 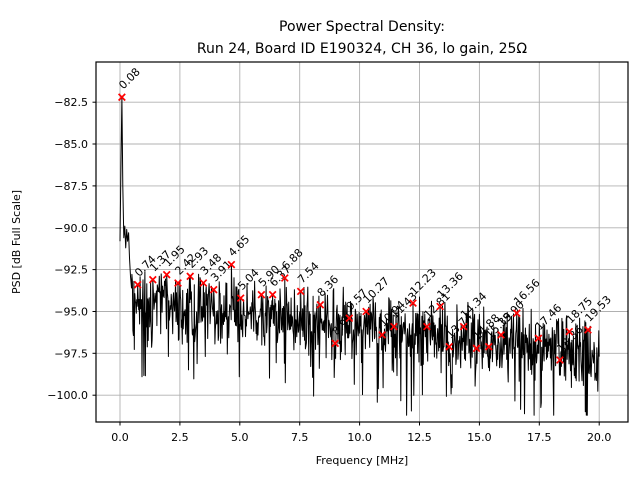 I want to click on y-tick-label: −100.0, so click(x=67, y=395).